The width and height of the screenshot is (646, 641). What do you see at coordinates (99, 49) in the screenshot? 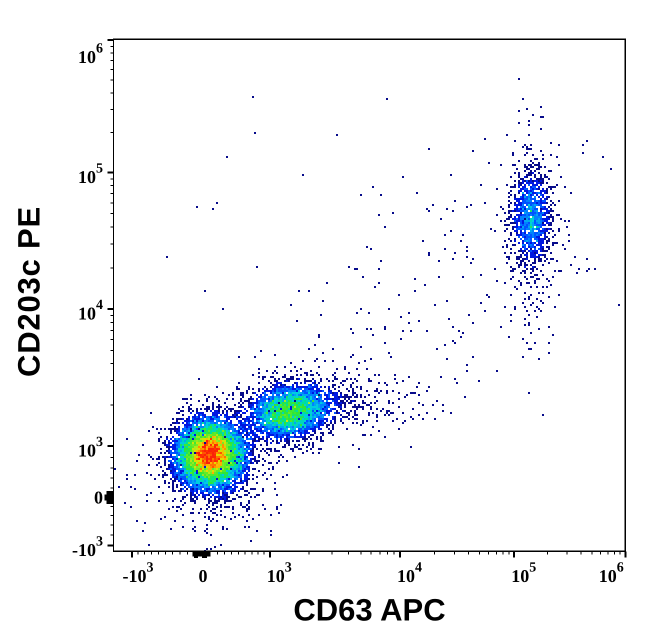
I see `svg-text: 6` at bounding box center [99, 49].